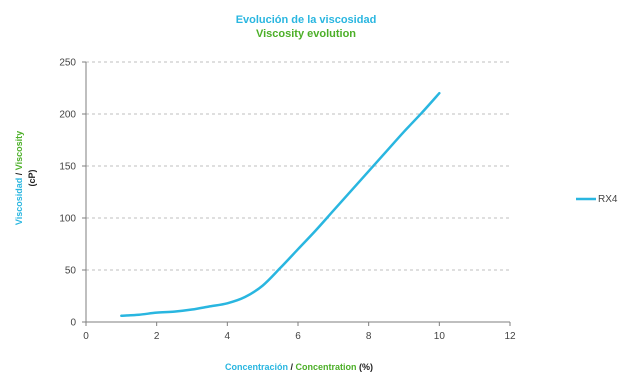 The image size is (632, 372). What do you see at coordinates (326, 367) in the screenshot?
I see `x-axis-label-english: Concentration` at bounding box center [326, 367].